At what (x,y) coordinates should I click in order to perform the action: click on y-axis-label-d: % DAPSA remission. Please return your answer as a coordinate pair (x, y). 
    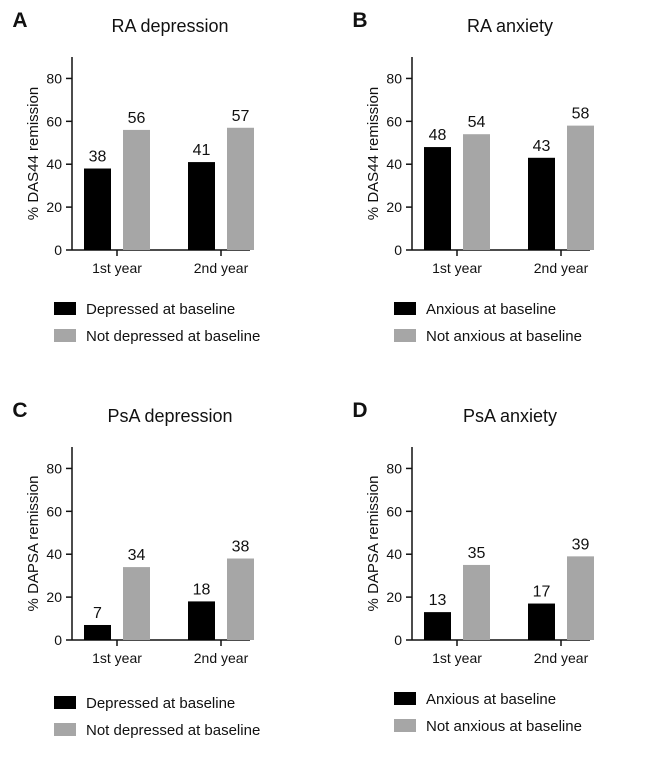
    Looking at the image, I should click on (373, 544).